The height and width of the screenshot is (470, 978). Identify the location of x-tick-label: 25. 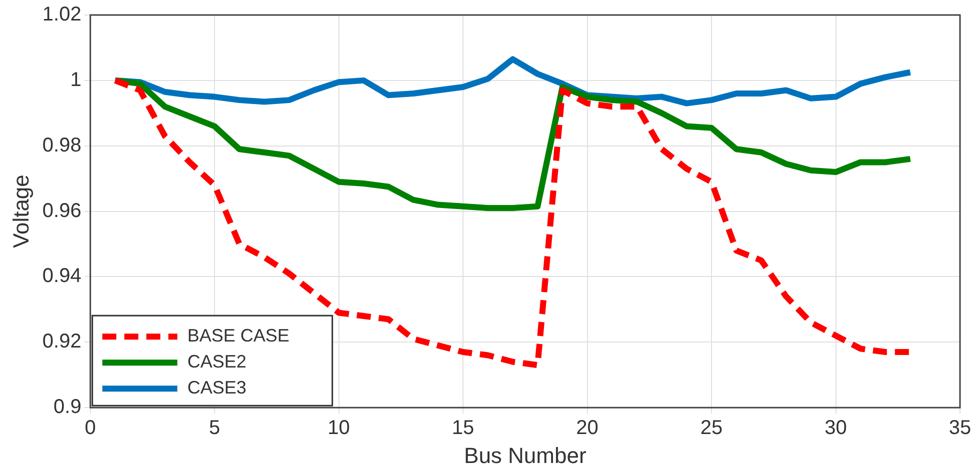
(711, 428).